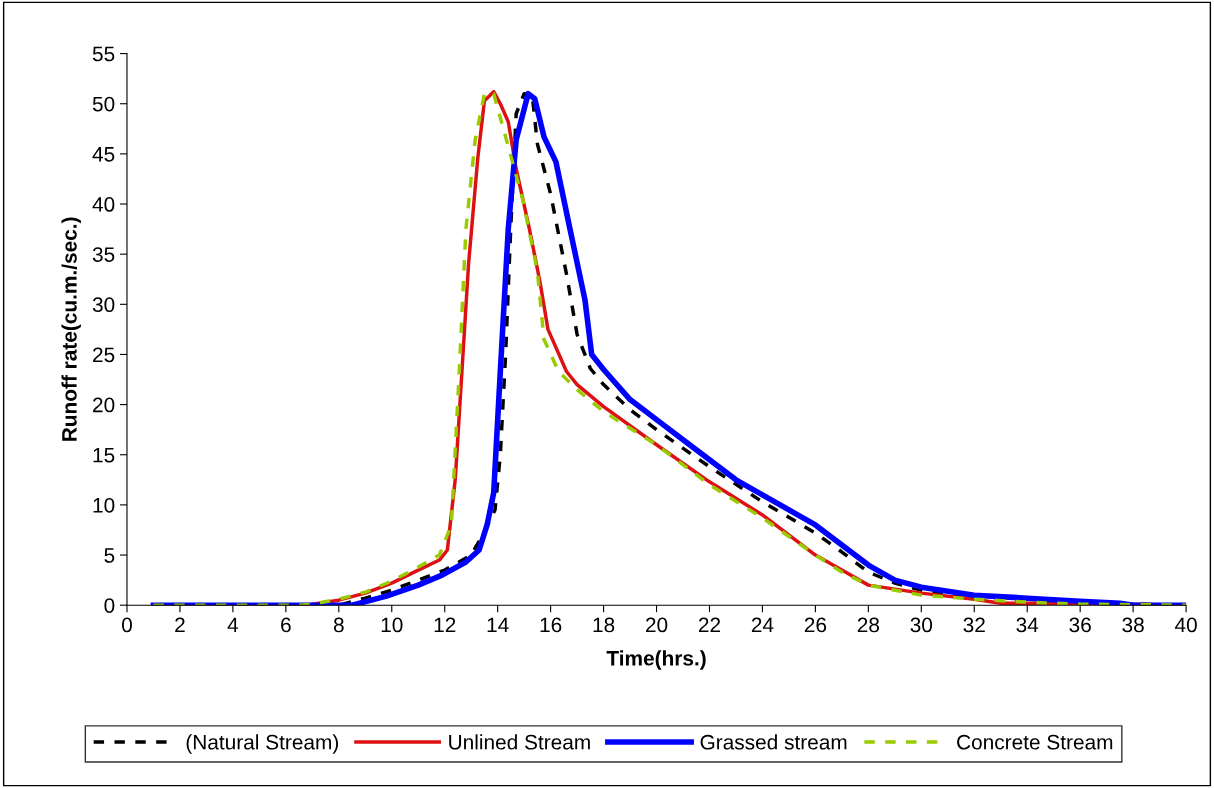  I want to click on x-axis-title: Time(hrs.), so click(656, 660).